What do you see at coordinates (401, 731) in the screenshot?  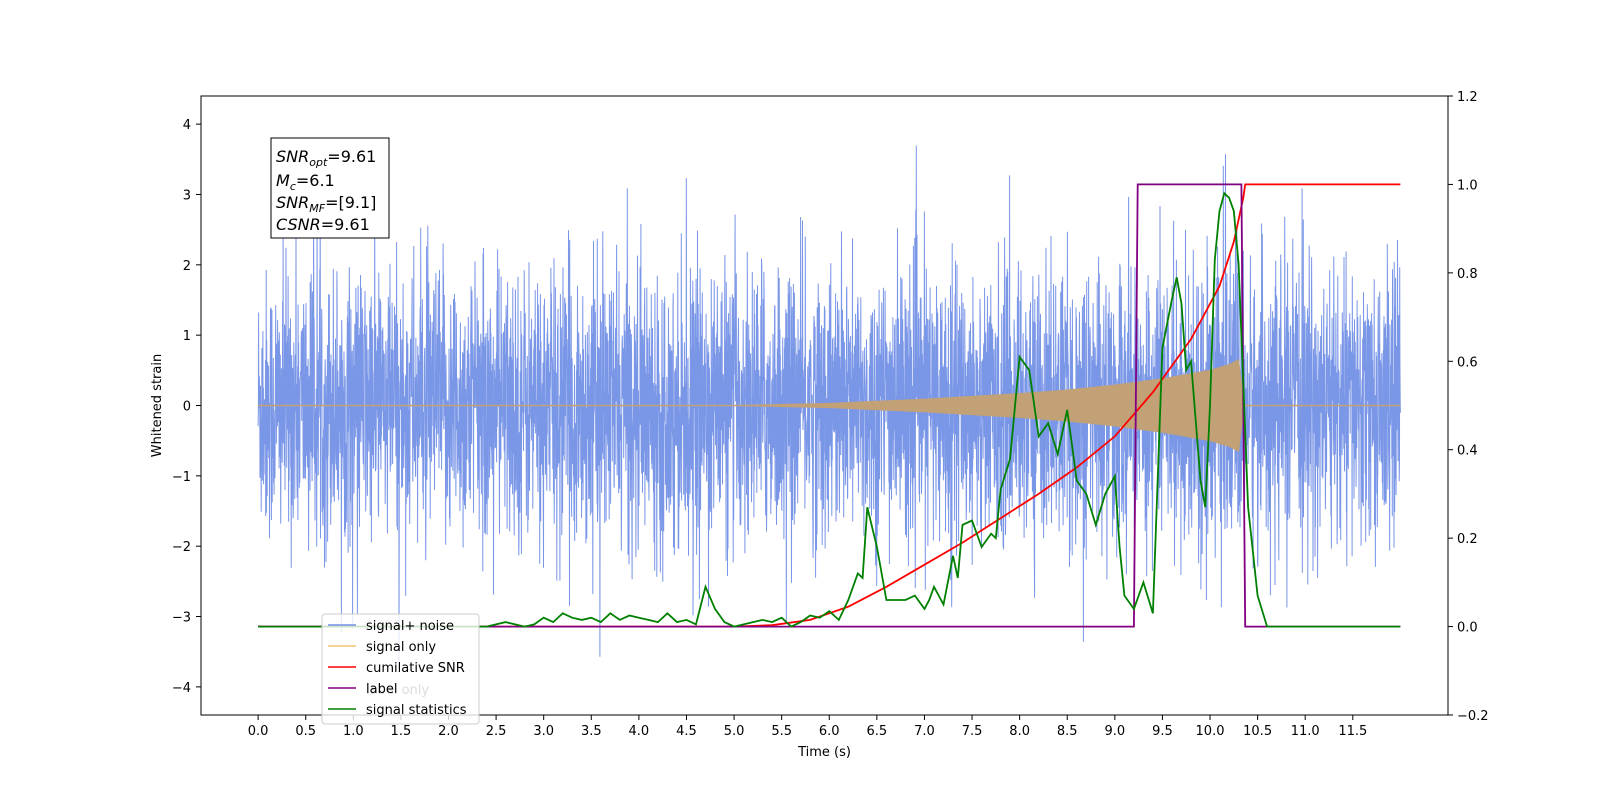 I see `x-tick-label: 1.5` at bounding box center [401, 731].